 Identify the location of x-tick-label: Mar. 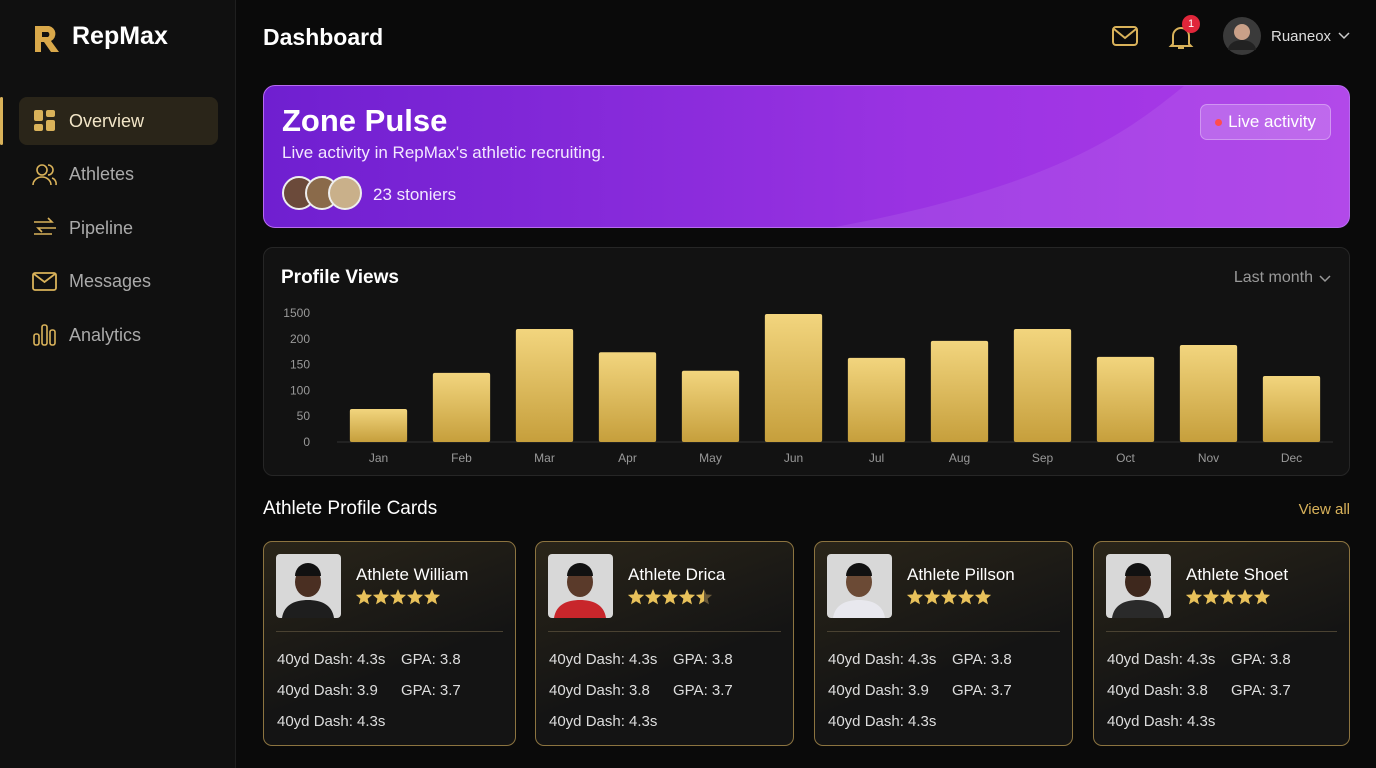
(544, 458).